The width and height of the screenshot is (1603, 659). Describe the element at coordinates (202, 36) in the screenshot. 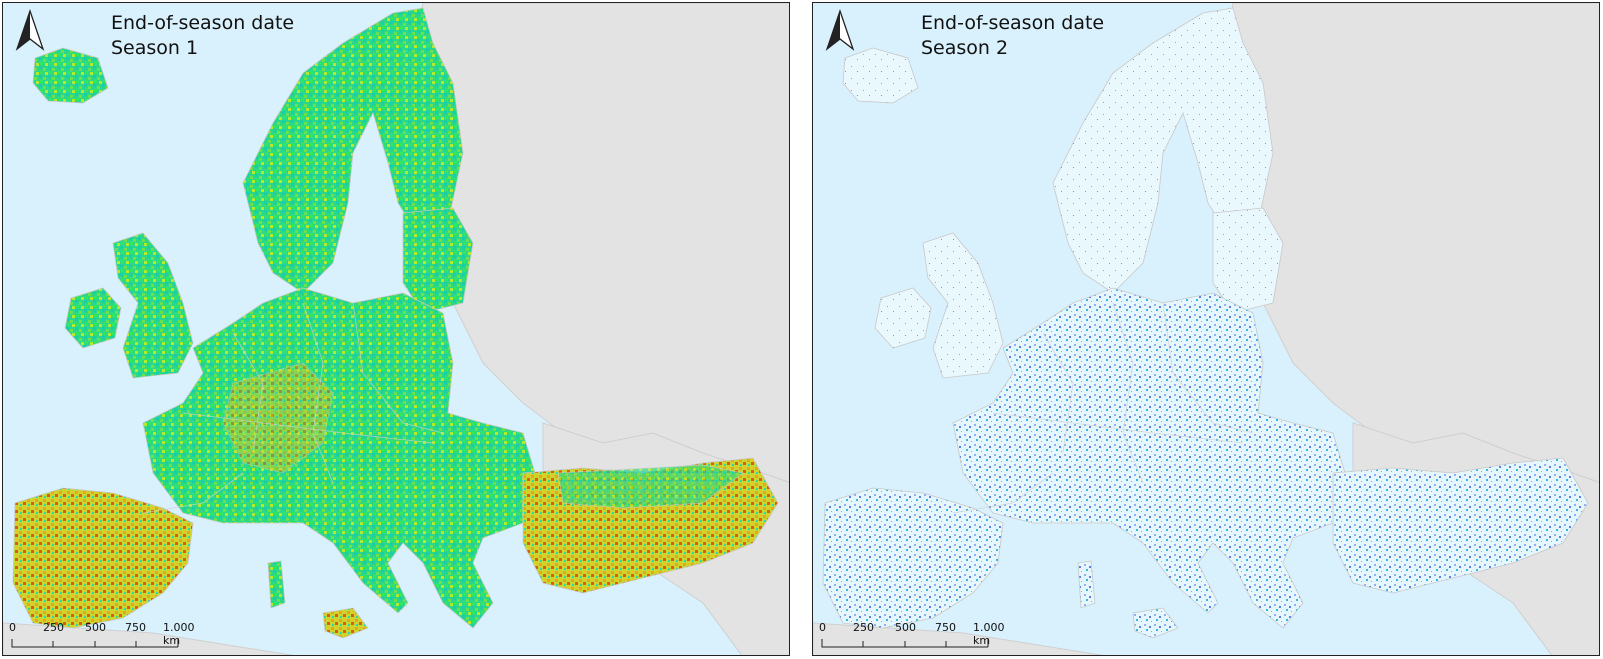

I see `map-title-season-1: End-of-season date Season 1` at that location.